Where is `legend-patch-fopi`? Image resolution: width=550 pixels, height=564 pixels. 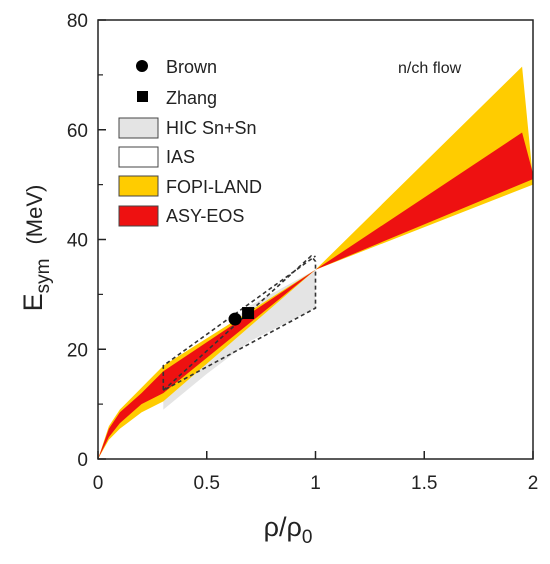
legend-patch-fopi is located at coordinates (138, 186).